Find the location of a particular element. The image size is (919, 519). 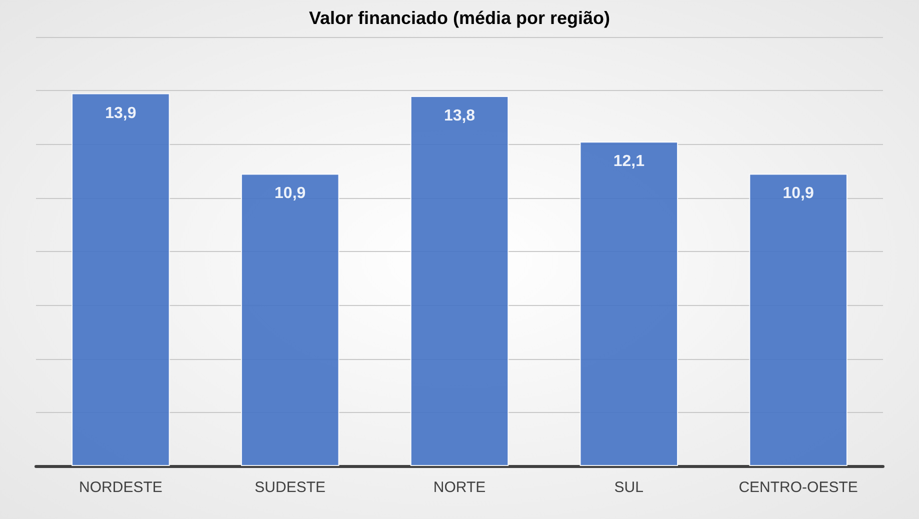

chart-title: Valor financiado (média por região) is located at coordinates (459, 18).